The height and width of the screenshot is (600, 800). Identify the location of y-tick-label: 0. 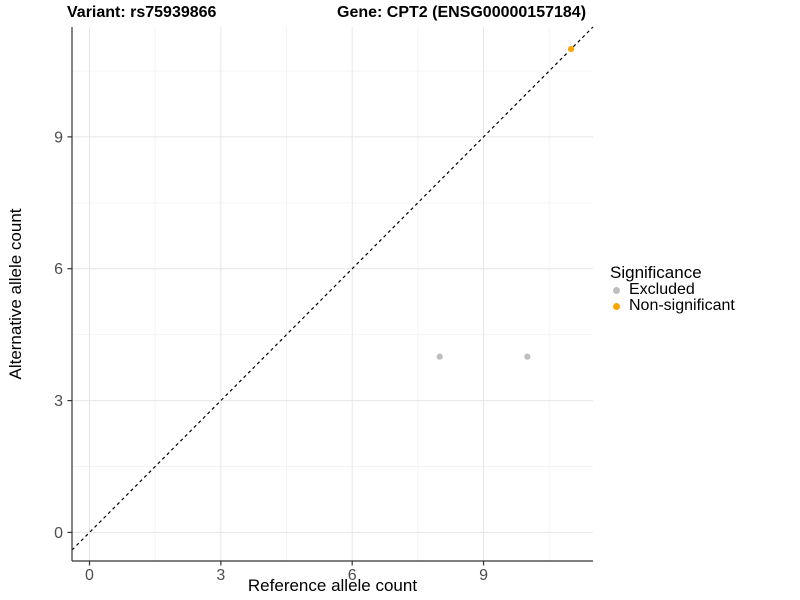
(58, 533).